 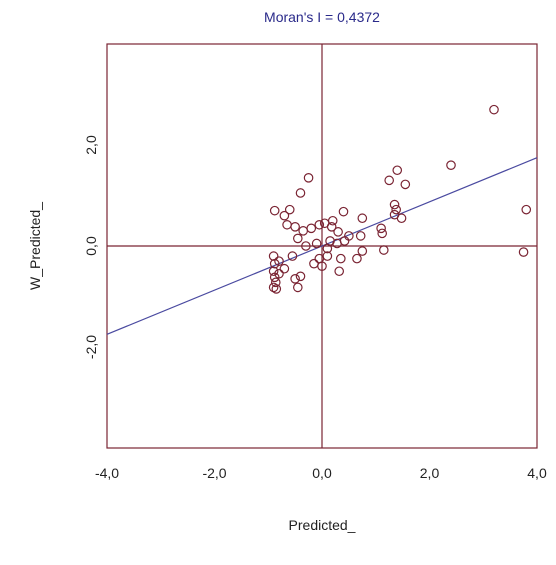 I want to click on y-tick-label: -2,0, so click(x=91, y=347).